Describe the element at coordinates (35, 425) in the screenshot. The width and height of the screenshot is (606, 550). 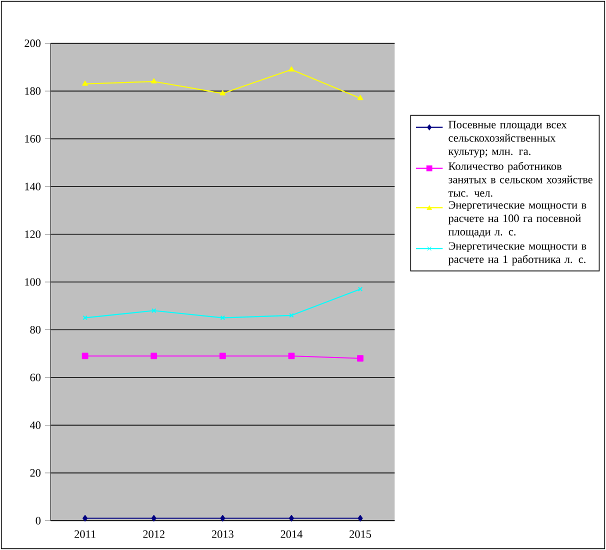
I see `y-tick-label: 40` at that location.